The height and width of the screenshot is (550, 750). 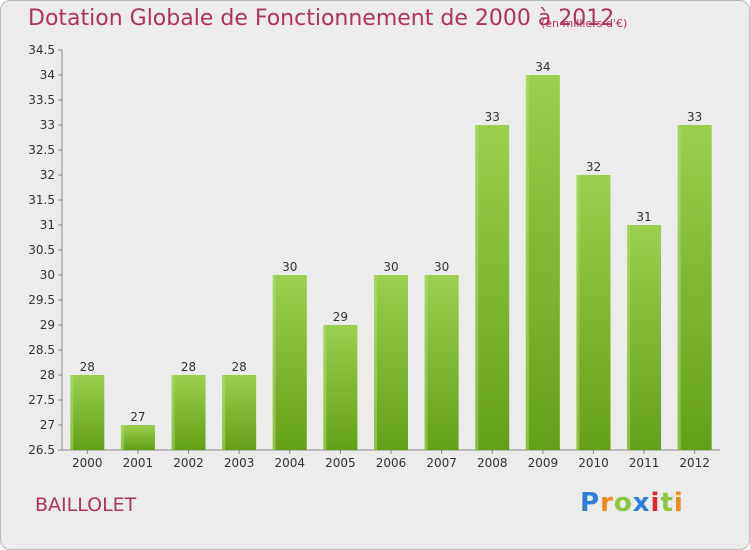 I want to click on bar-2008, so click(x=492, y=287).